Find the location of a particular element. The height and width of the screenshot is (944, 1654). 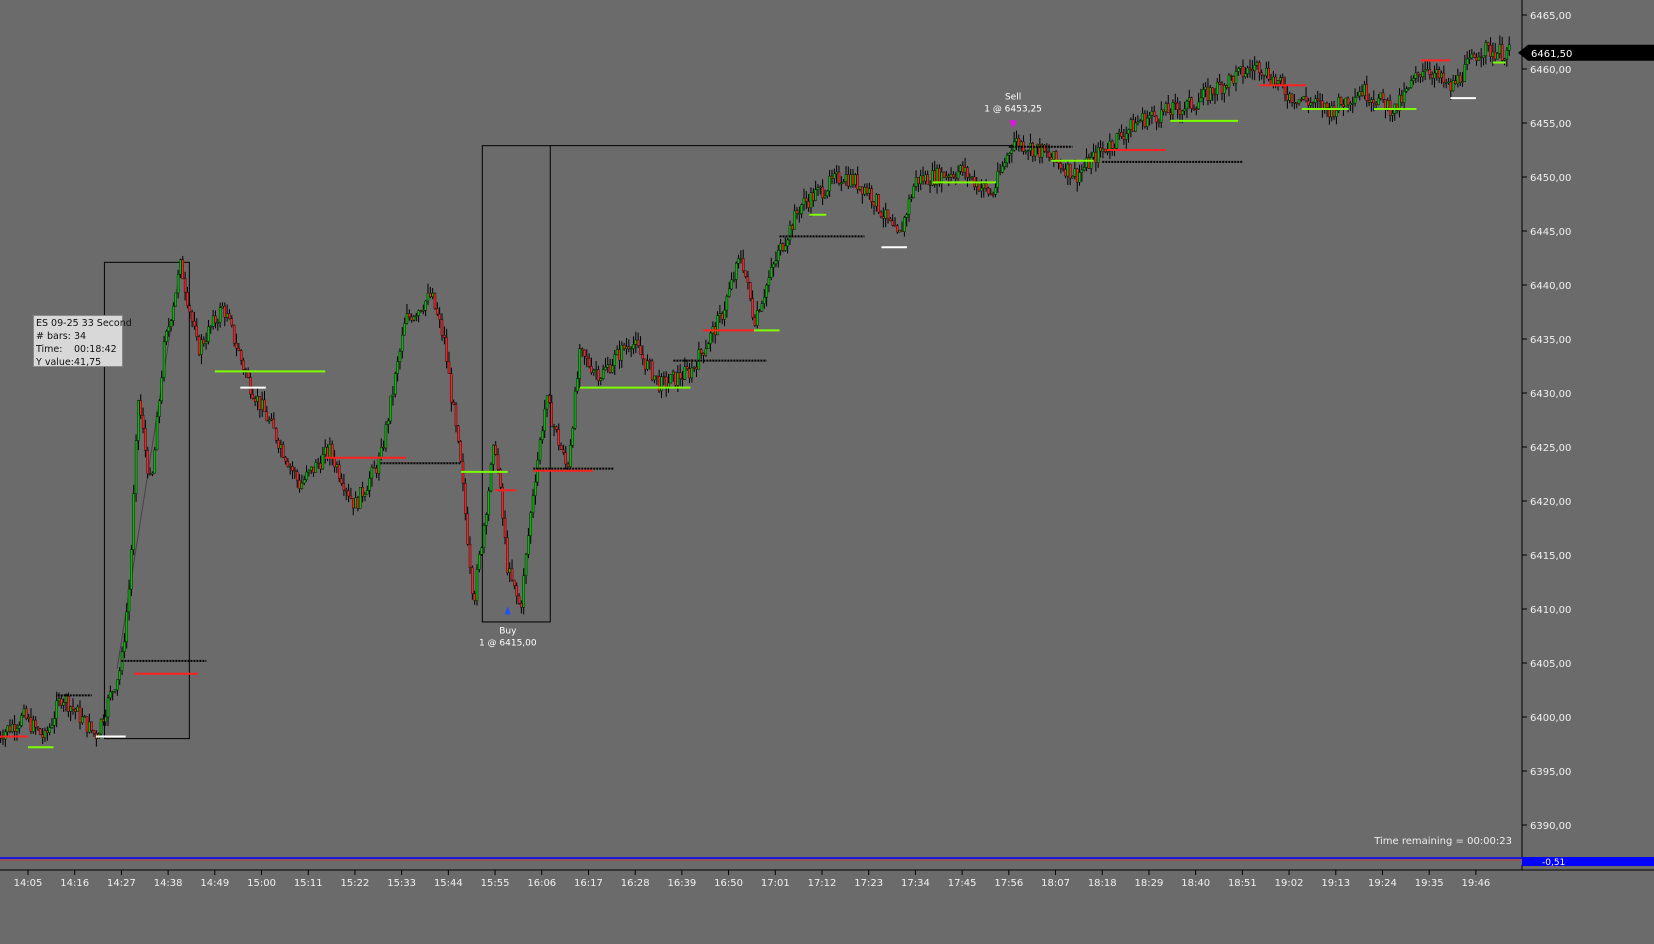

time-tick-label: 18:29 is located at coordinates (1149, 883).